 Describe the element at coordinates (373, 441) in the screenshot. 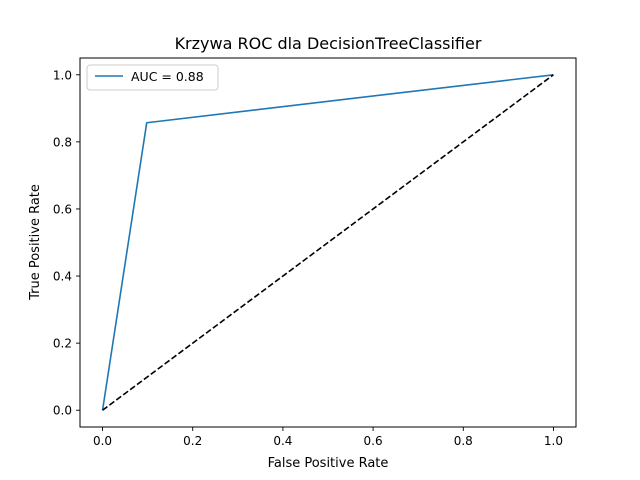

I see `x-tick-label: 0.6` at that location.